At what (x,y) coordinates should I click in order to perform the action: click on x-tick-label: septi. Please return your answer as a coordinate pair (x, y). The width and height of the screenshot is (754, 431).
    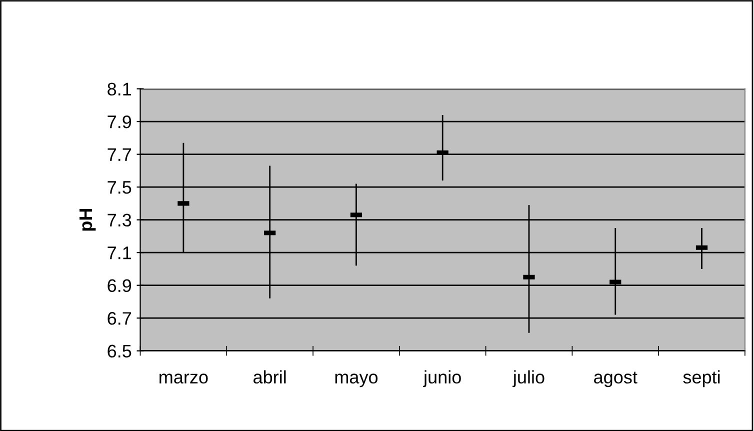
    Looking at the image, I should click on (701, 379).